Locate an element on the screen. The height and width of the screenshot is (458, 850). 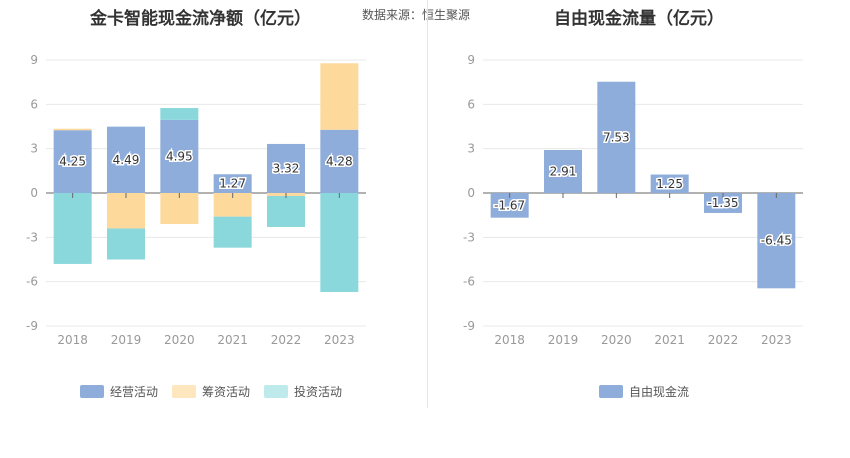
source-text: 数据来源：恒生聚源 is located at coordinates (416, 15).